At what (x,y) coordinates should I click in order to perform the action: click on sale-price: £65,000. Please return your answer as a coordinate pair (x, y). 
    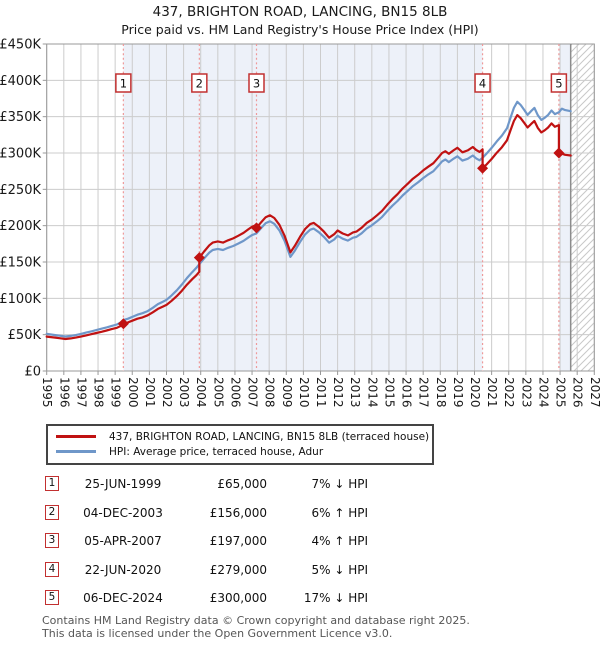
    Looking at the image, I should click on (242, 484).